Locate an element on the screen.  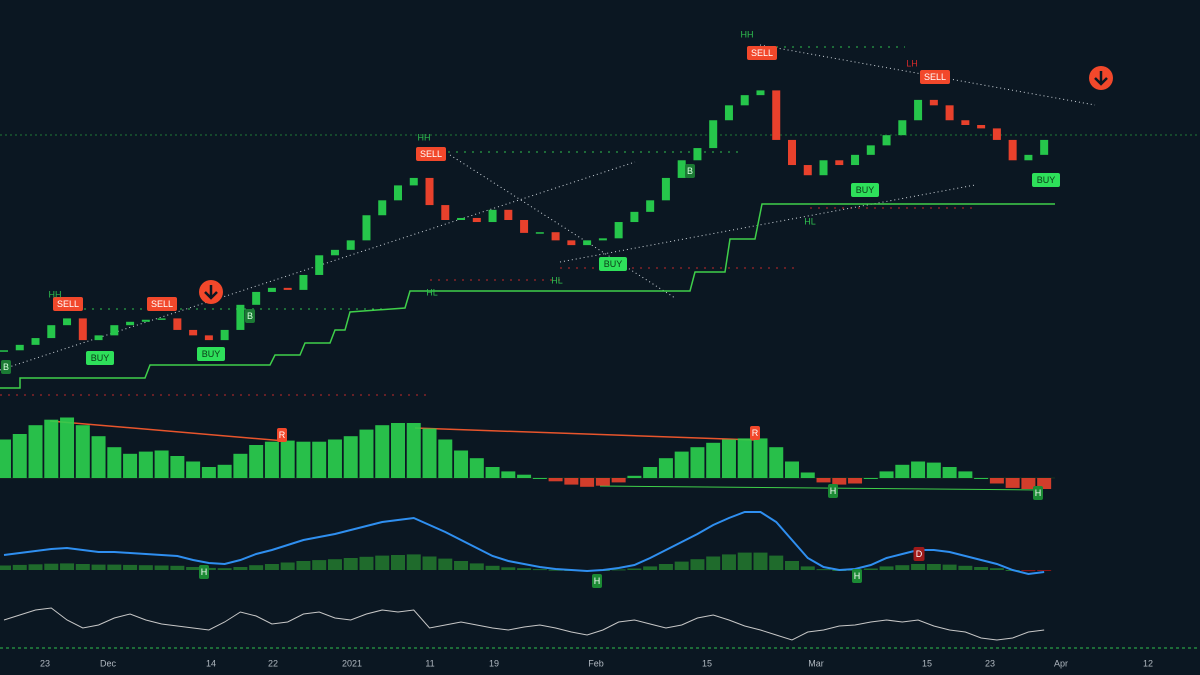
pivot-hh: HH is located at coordinates (747, 34).